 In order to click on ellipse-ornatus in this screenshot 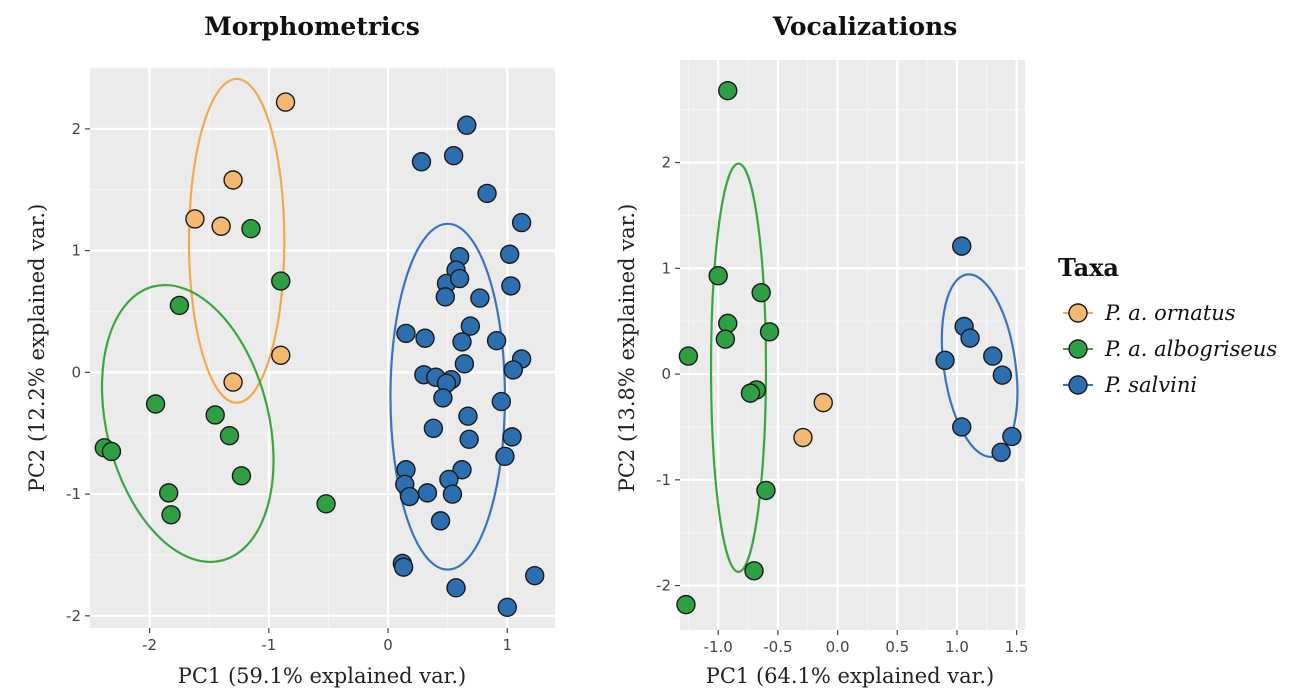, I will do `click(236, 240)`.